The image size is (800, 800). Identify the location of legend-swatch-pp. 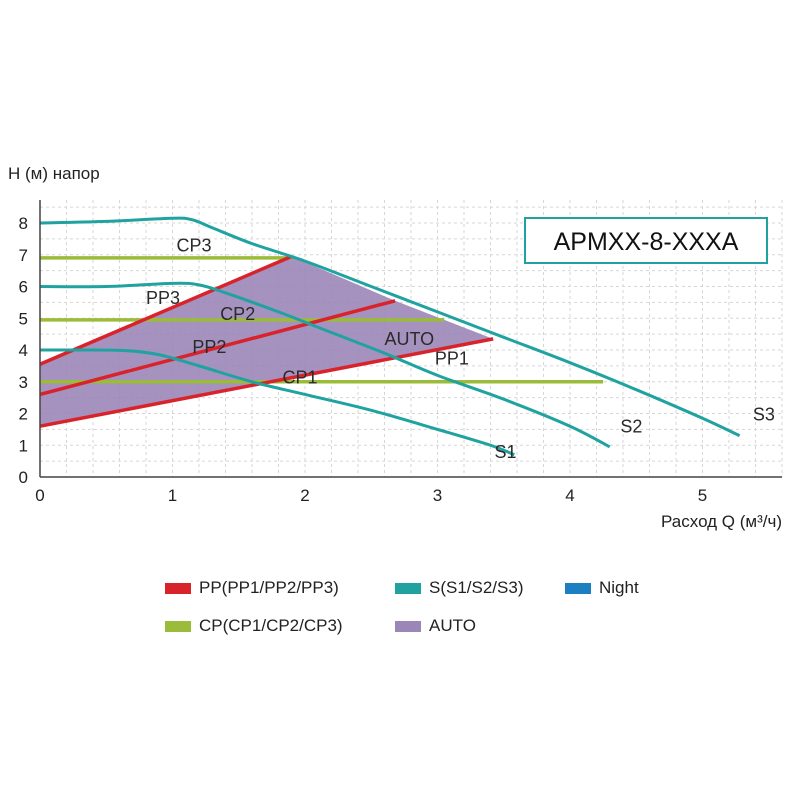
(178, 588).